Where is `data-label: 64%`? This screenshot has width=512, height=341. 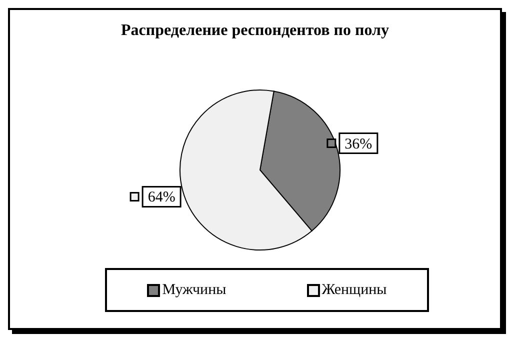 data-label: 64% is located at coordinates (162, 198).